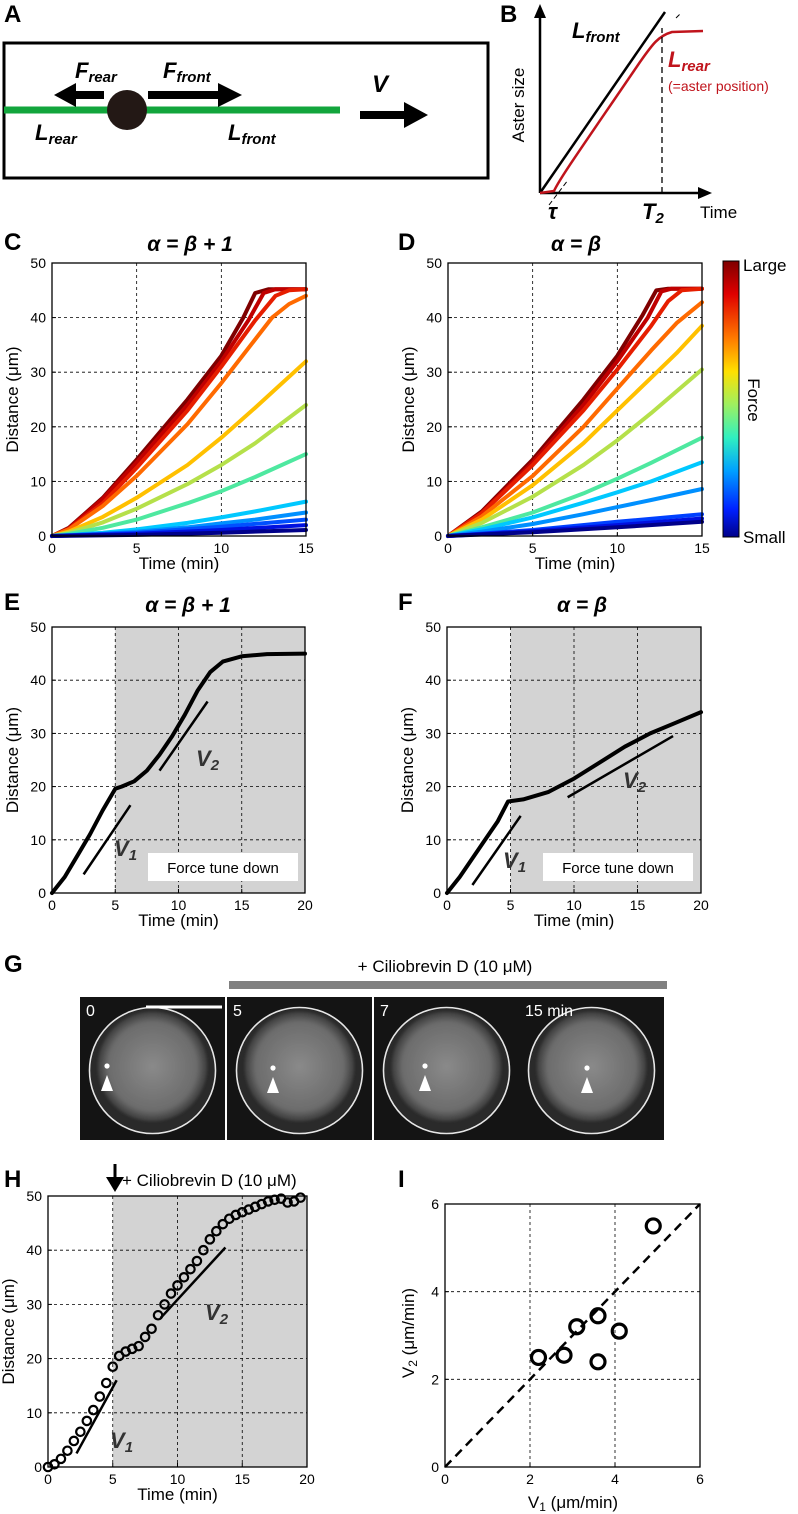 The height and width of the screenshot is (1514, 798). Describe the element at coordinates (217, 1314) in the screenshot. I see `chart-h-v2: V2` at that location.